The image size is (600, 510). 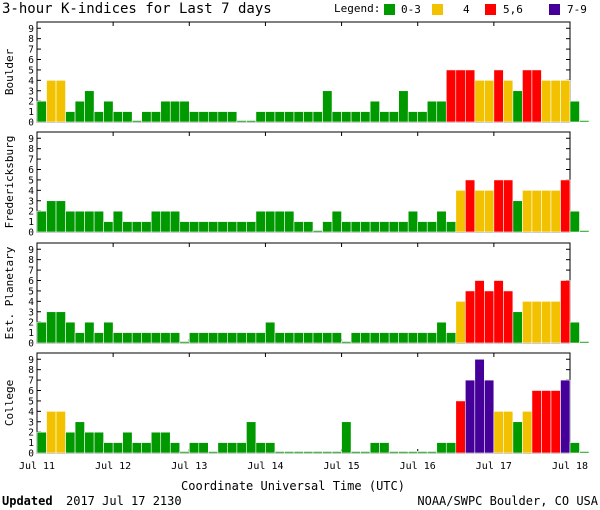 What do you see at coordinates (31, 360) in the screenshot?
I see `y-tick-label: 9` at bounding box center [31, 360].